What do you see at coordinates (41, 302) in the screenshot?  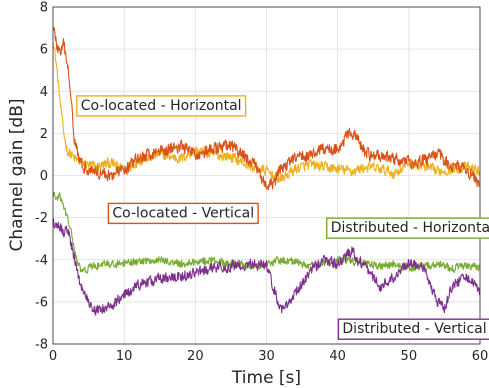 I see `y-tick-label: -6` at bounding box center [41, 302].